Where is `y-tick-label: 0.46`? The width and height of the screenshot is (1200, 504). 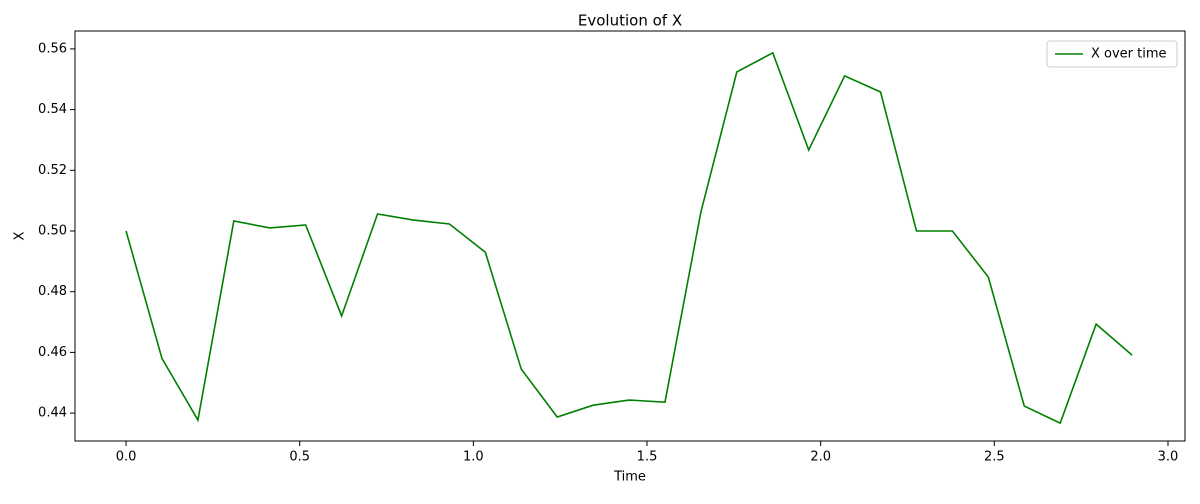 y-tick-label: 0.46 is located at coordinates (52, 352).